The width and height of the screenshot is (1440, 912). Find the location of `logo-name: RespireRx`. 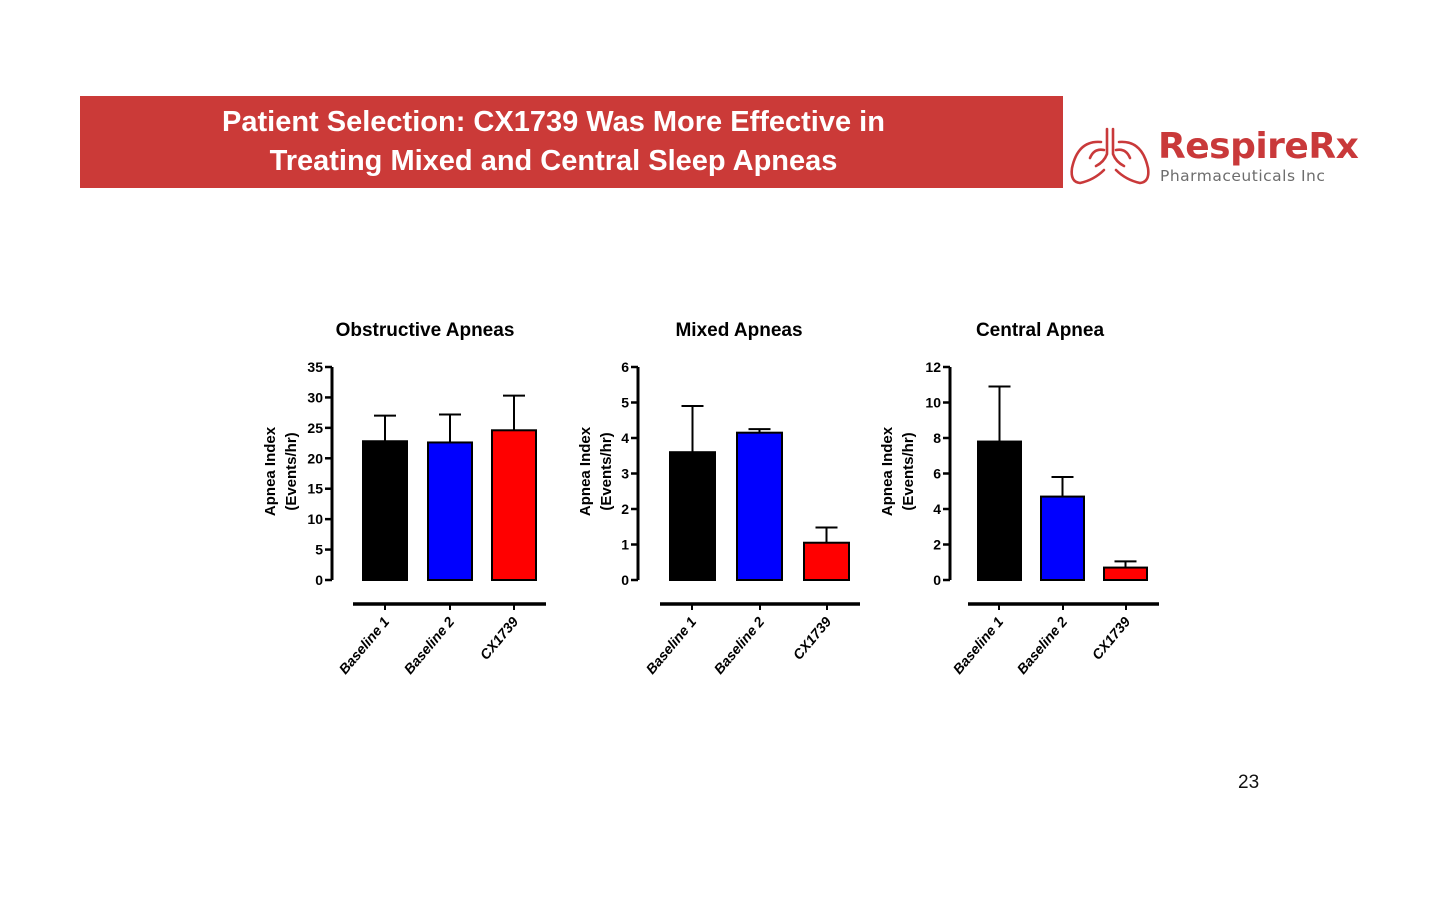

logo-name: RespireRx is located at coordinates (1258, 146).